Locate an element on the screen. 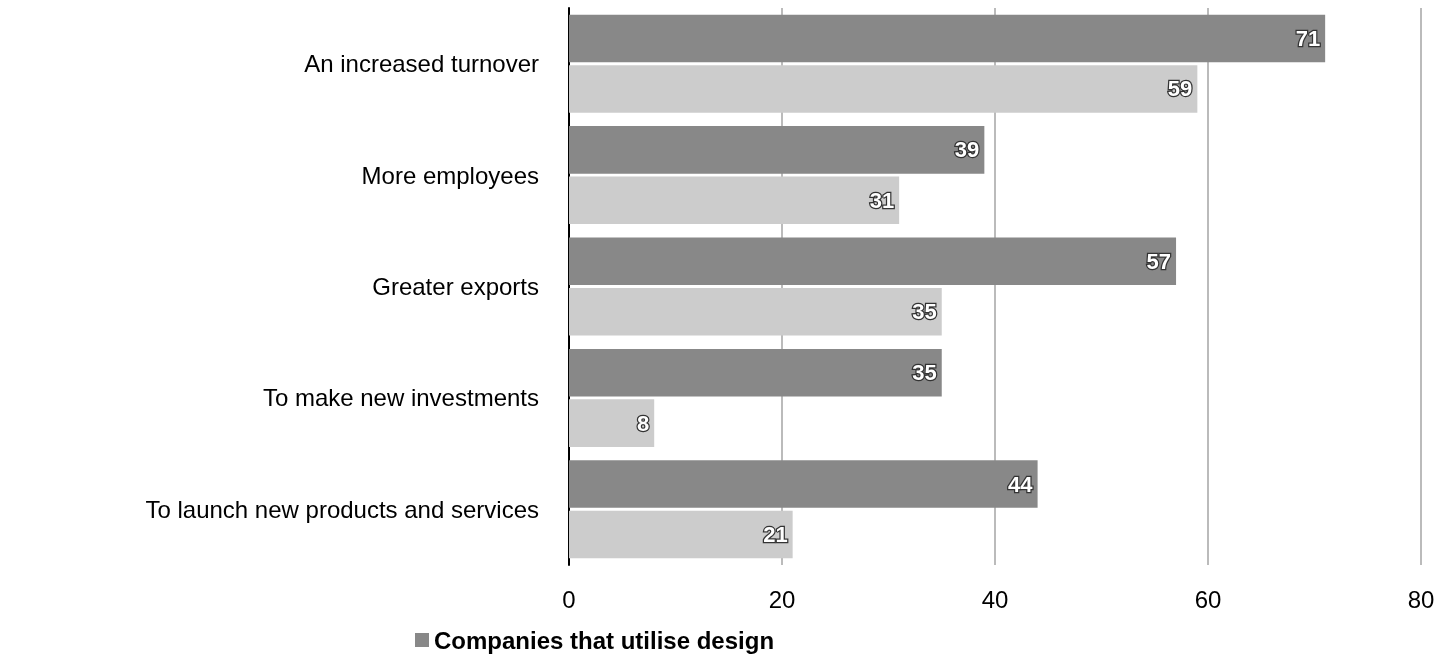  data-label: 57 is located at coordinates (1159, 261).